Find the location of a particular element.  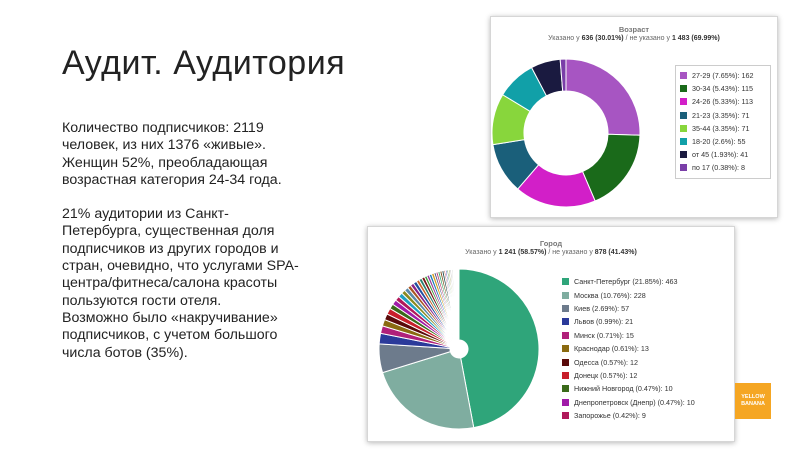

city-legend-item: Санкт-Петербург (21.85%): 463 is located at coordinates (643, 281).